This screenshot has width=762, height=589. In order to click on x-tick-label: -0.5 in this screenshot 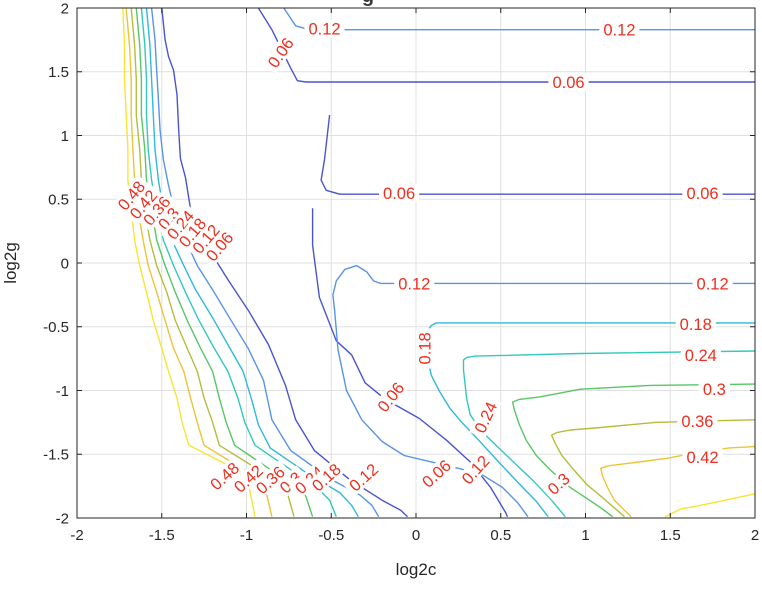, I will do `click(331, 535)`.